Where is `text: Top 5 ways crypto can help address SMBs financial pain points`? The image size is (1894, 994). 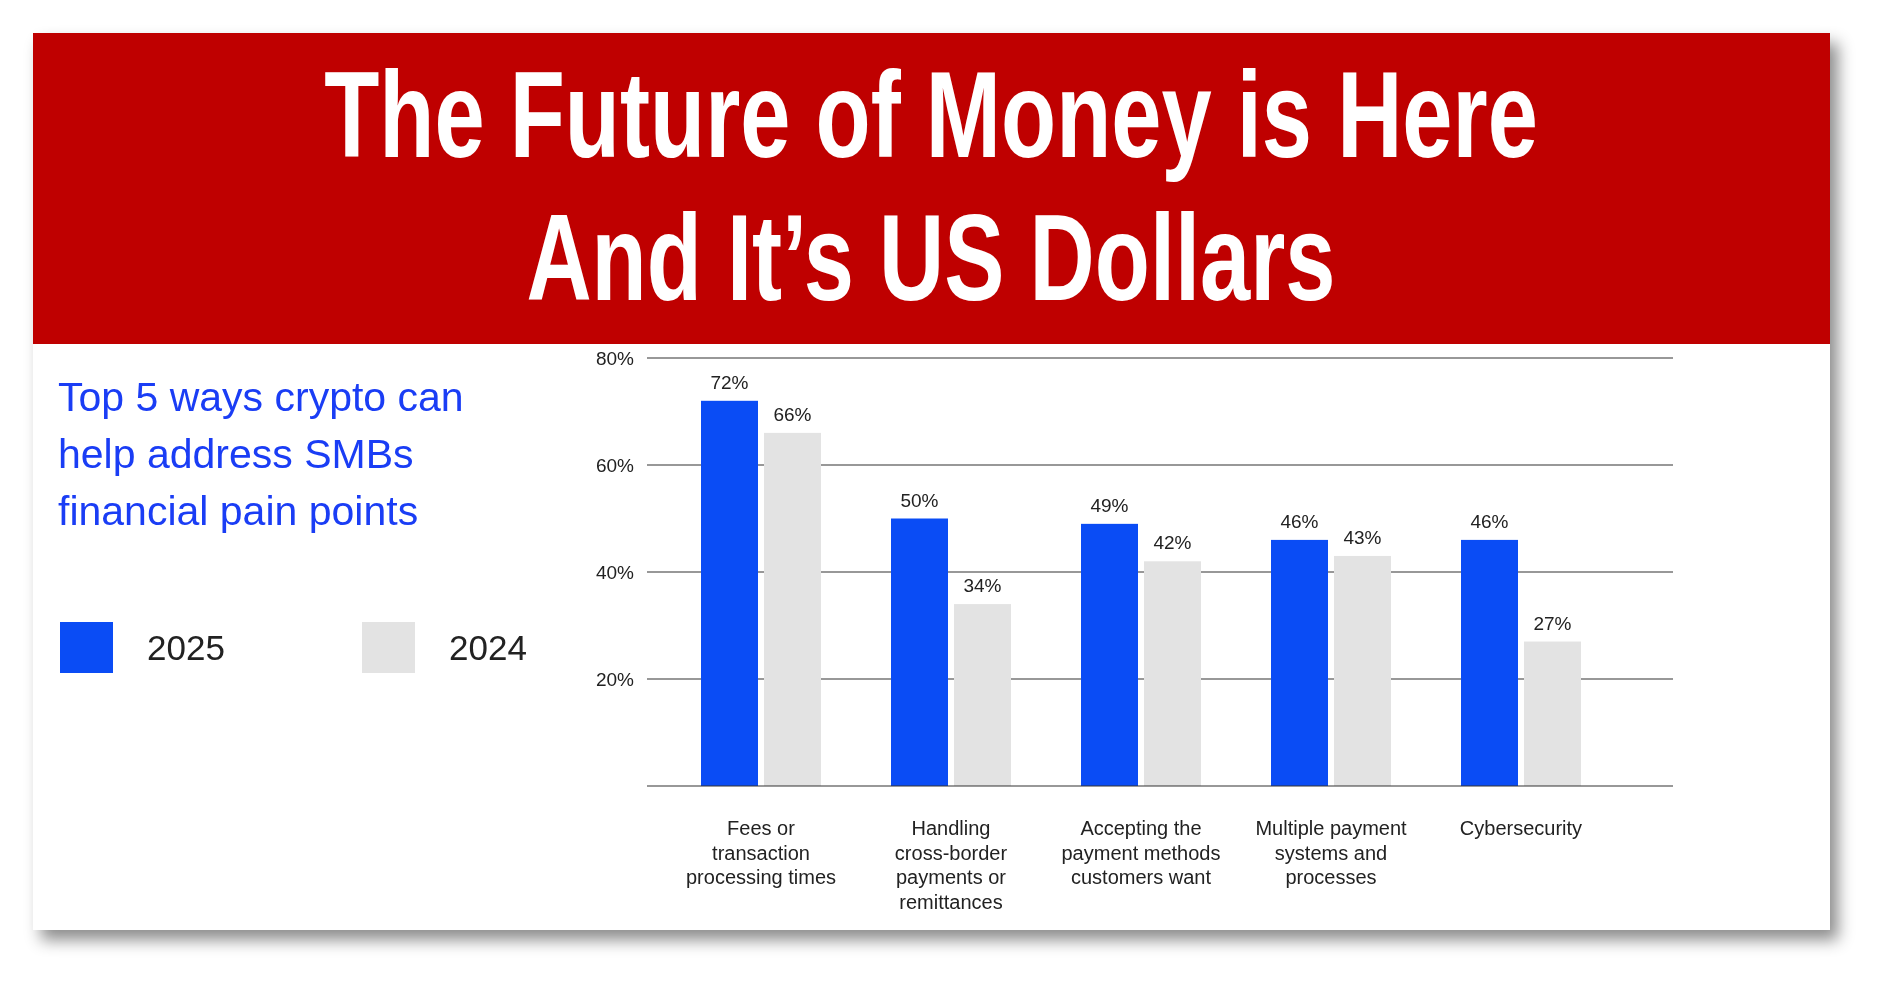
text: Top 5 ways crypto can help address SMBs financial pain points is located at coordinates (261, 454).